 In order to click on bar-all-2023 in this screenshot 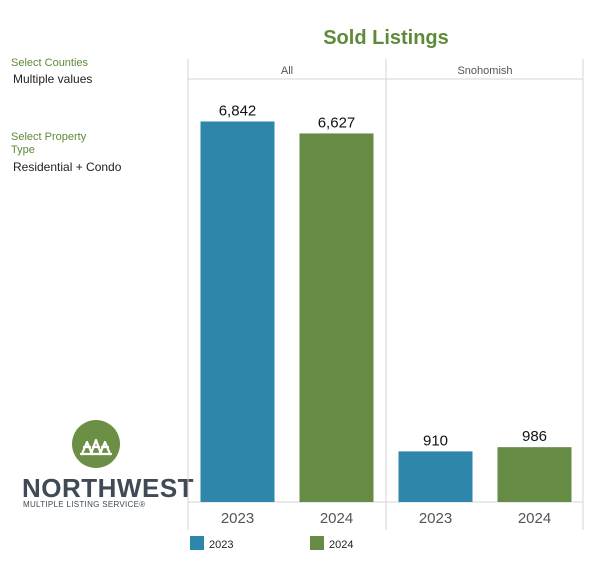, I will do `click(237, 312)`.